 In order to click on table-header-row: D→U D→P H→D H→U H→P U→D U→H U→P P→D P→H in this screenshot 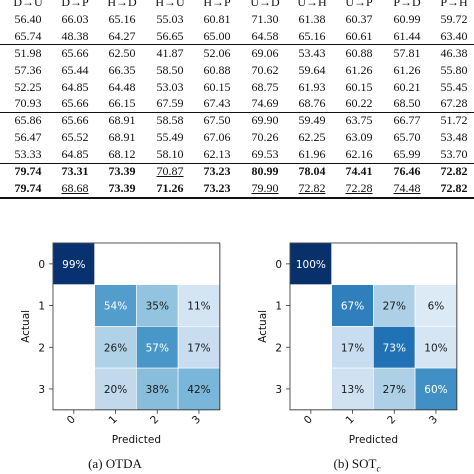, I will do `click(237, 5)`.